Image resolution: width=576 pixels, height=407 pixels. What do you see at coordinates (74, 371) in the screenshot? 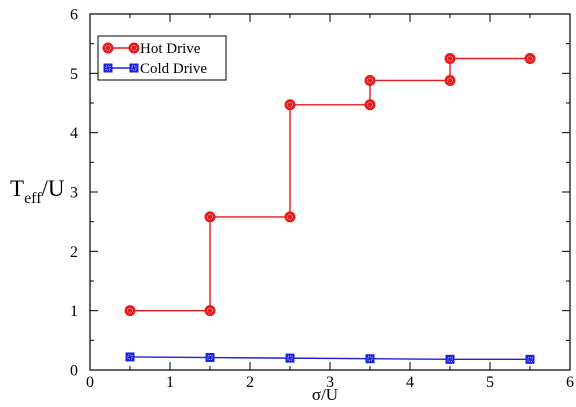
I see `y-tick-label: 0` at bounding box center [74, 371].